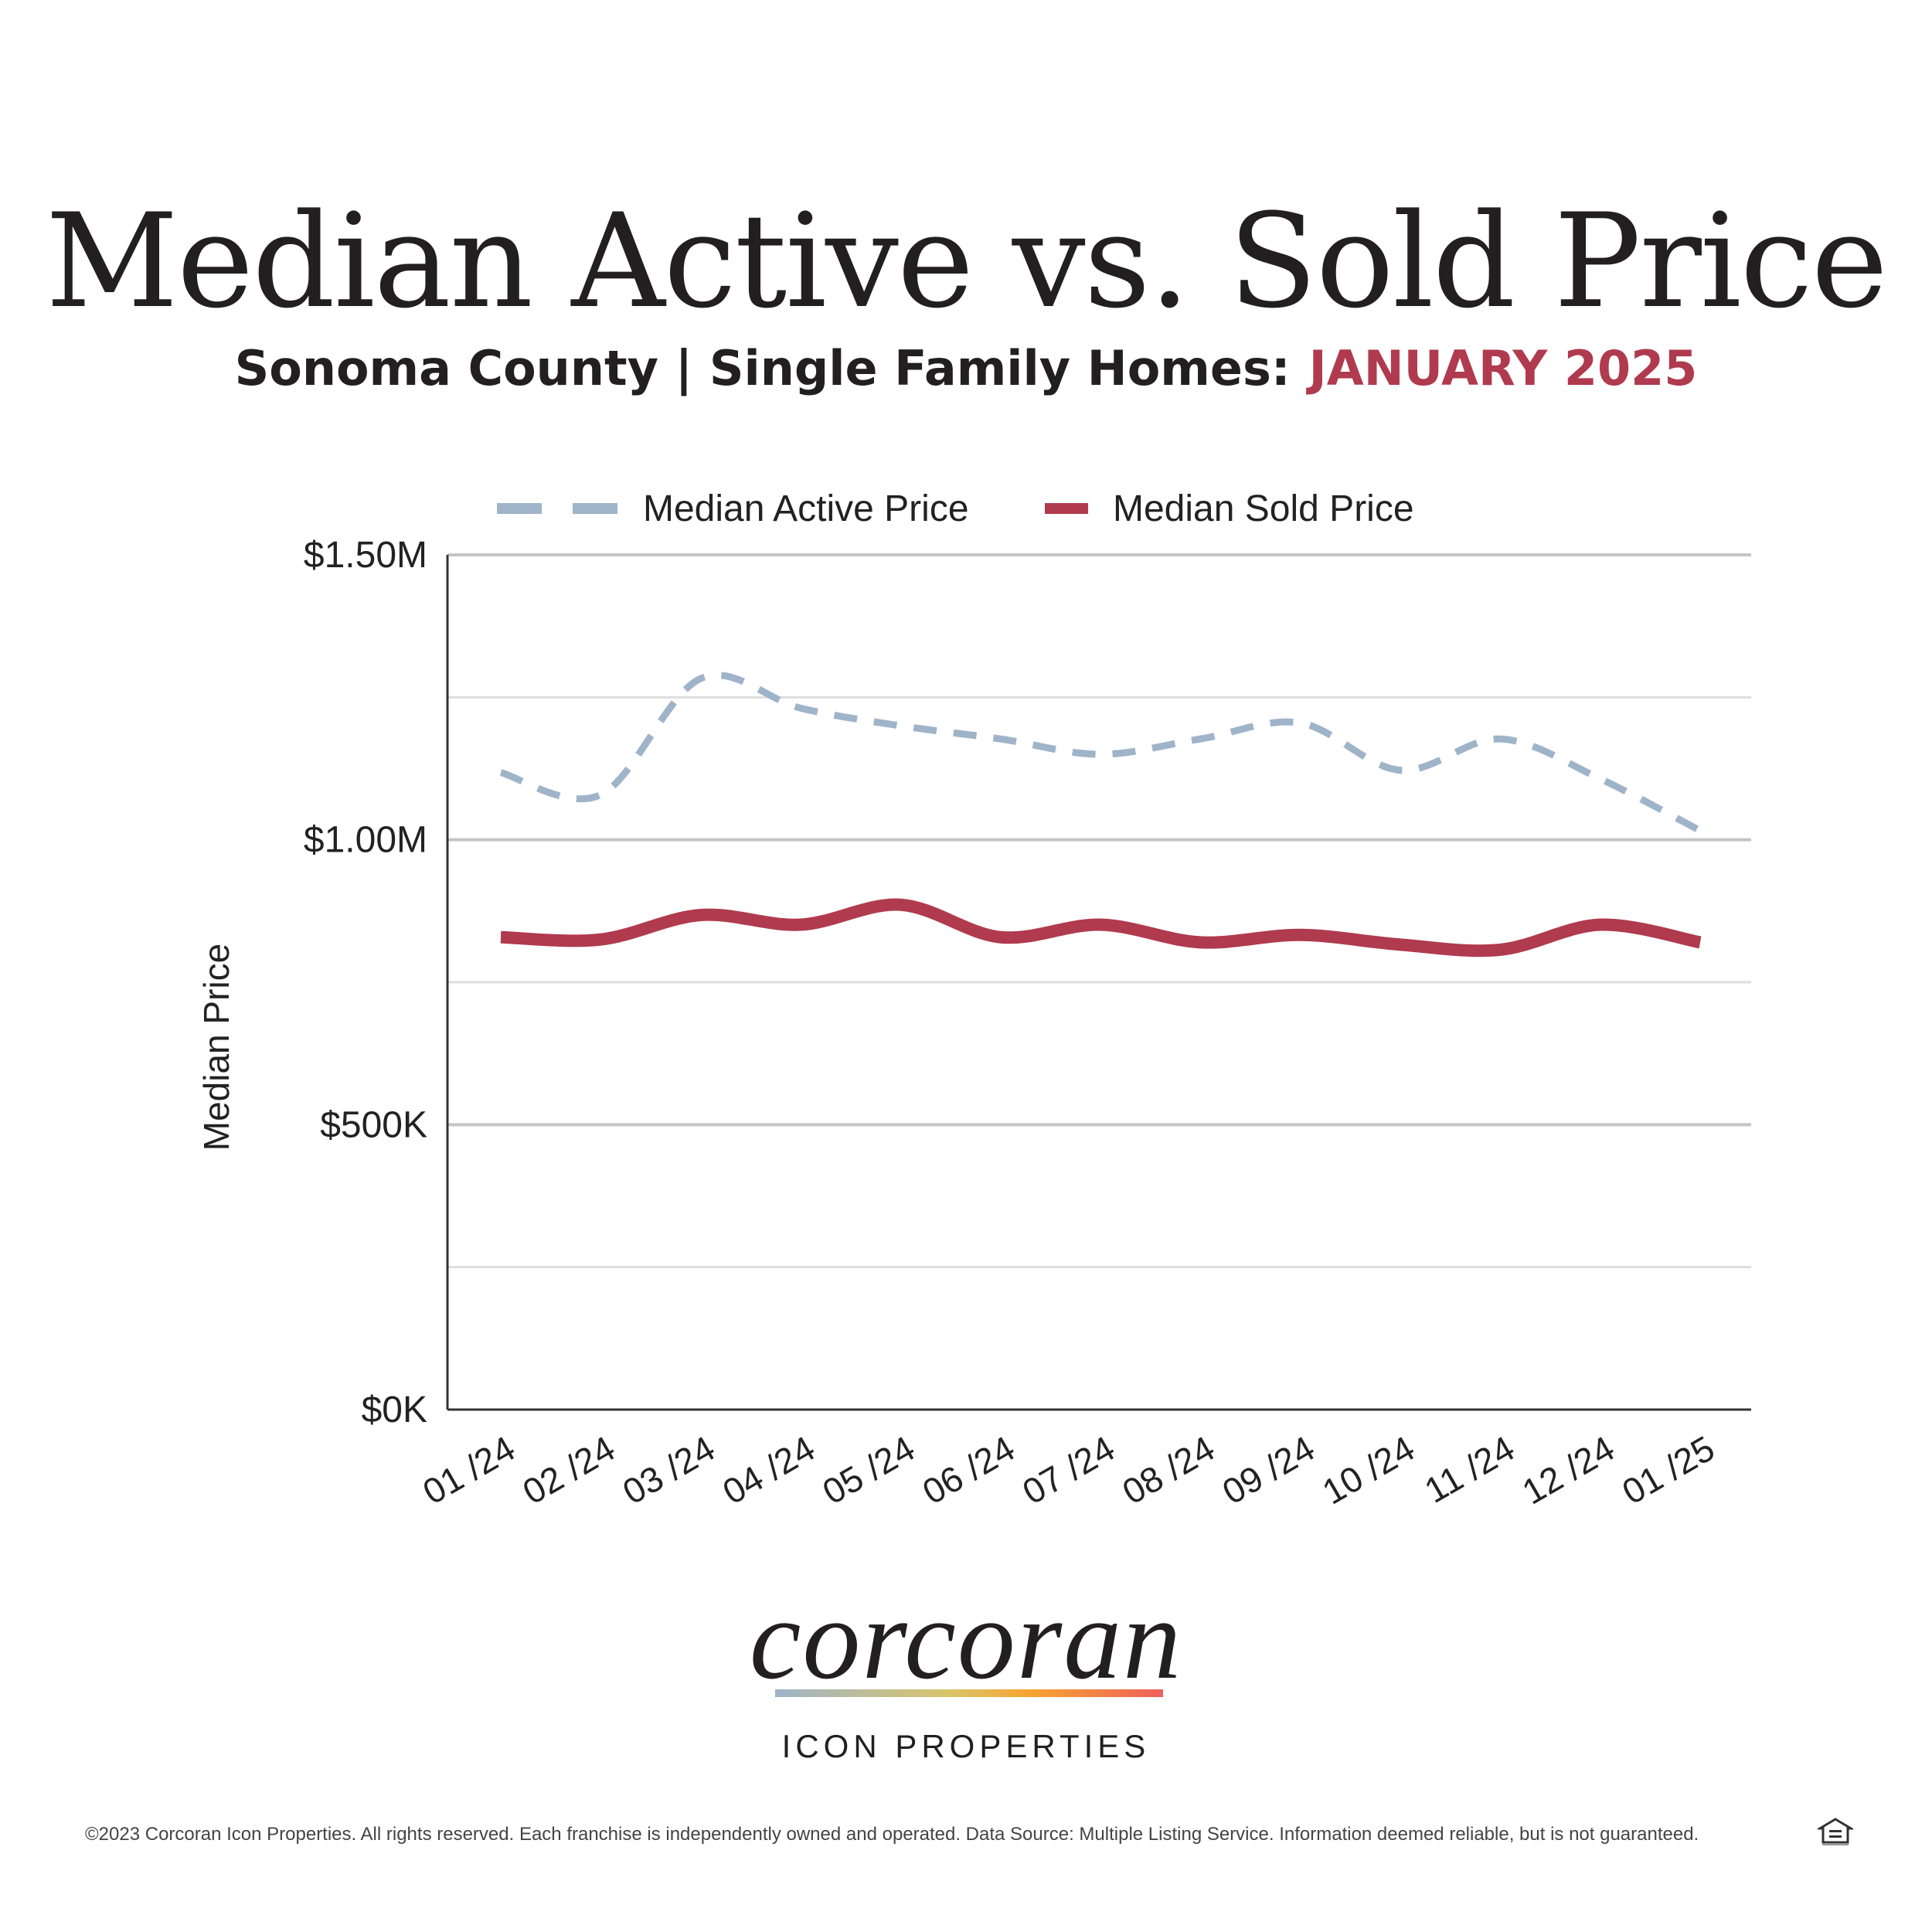 This screenshot has height=1932, width=1932. I want to click on subtitle-region: Sonoma County | Single Family Homes:, so click(763, 368).